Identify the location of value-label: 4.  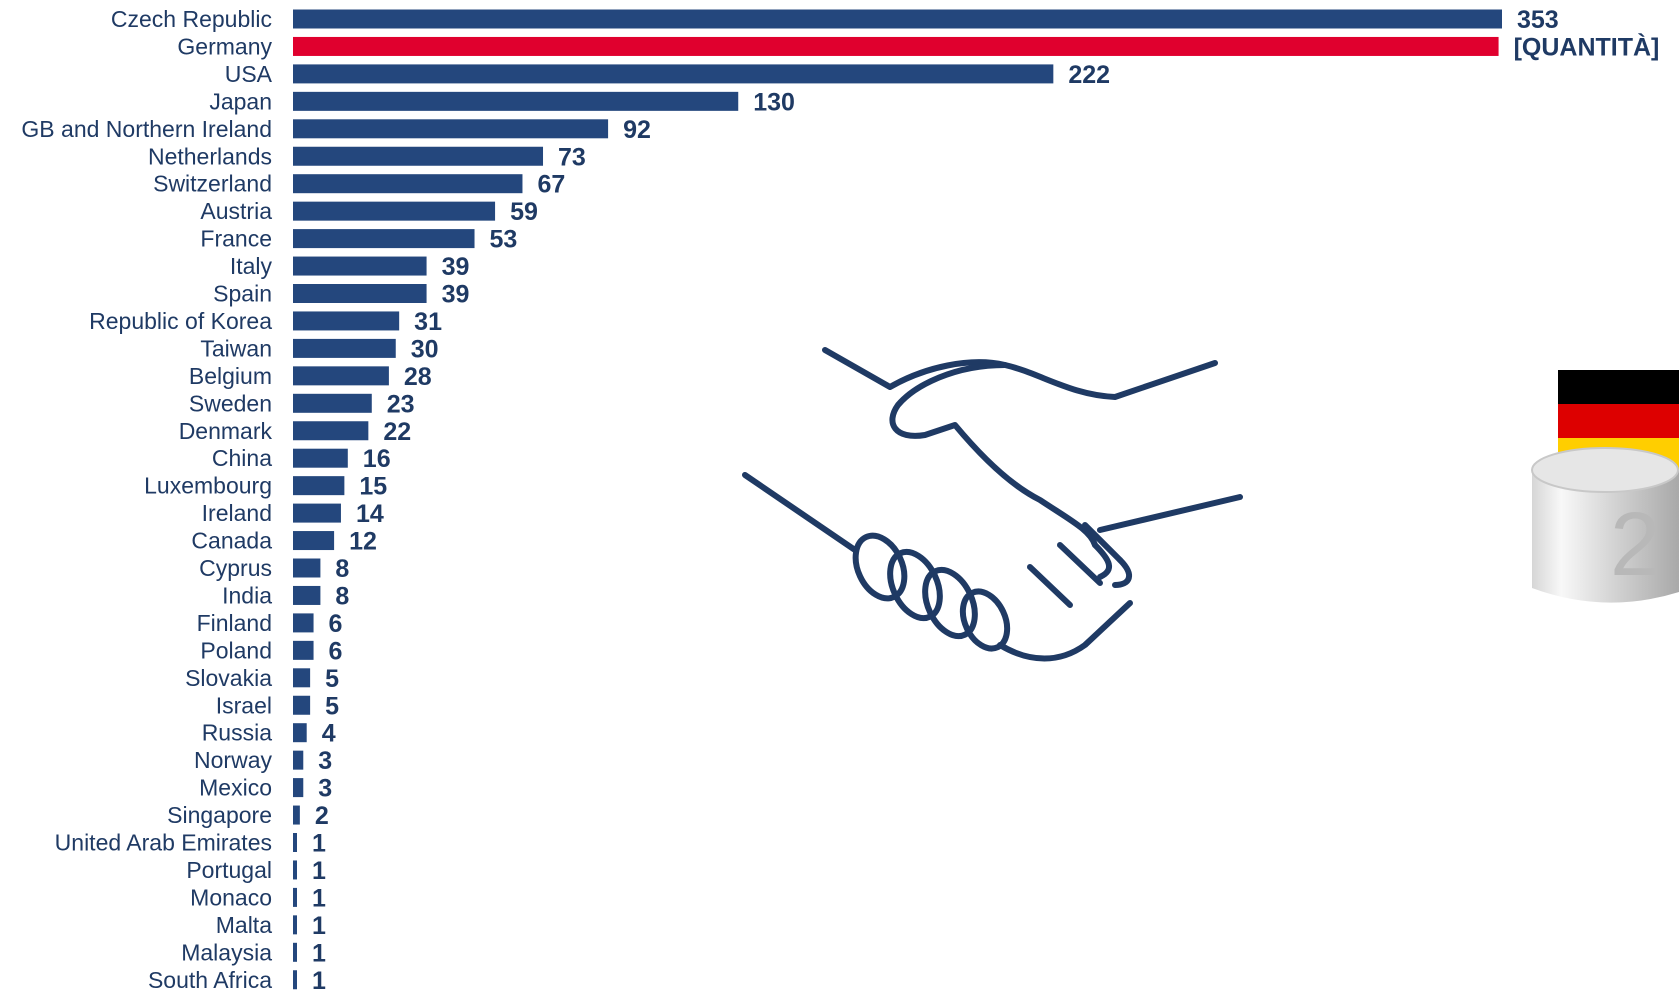
(329, 734).